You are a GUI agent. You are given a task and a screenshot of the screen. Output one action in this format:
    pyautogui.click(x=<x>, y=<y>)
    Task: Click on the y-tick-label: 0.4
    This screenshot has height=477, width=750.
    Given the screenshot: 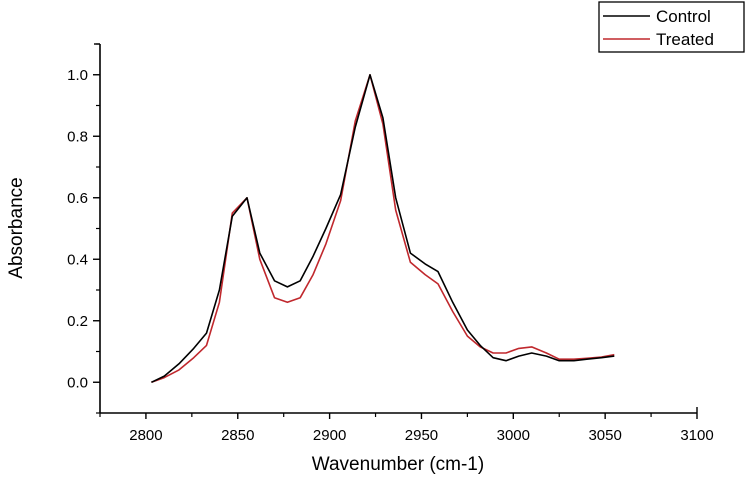 What is the action you would take?
    pyautogui.click(x=77, y=259)
    